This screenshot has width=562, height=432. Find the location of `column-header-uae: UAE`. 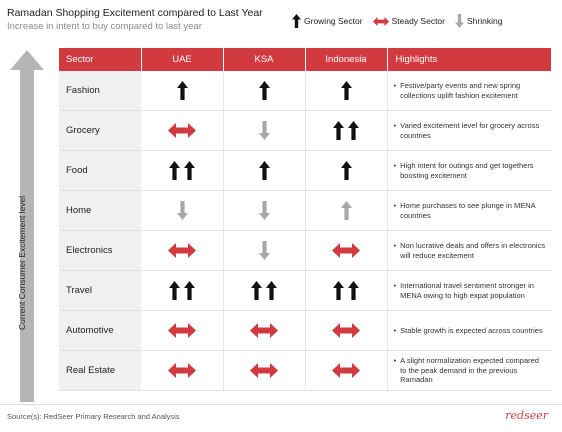

column-header-uae: UAE is located at coordinates (182, 59).